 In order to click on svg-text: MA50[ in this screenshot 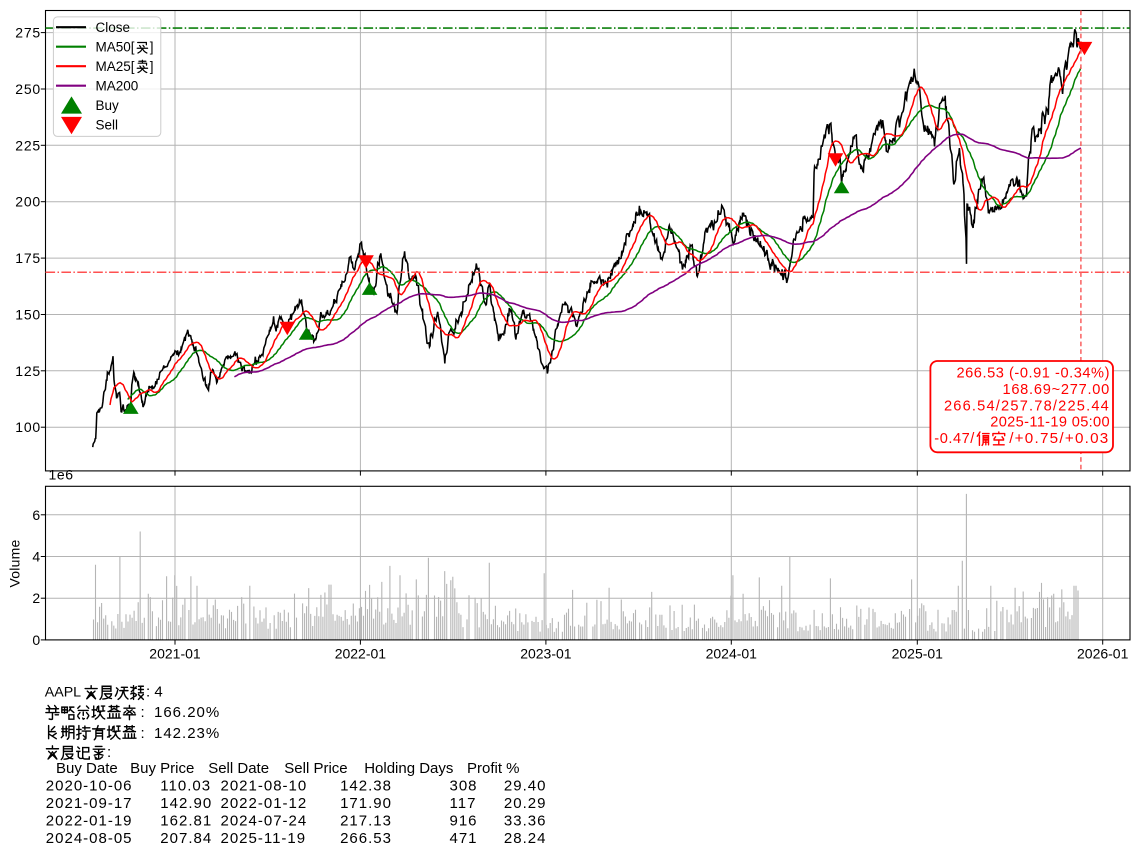, I will do `click(115, 47)`.